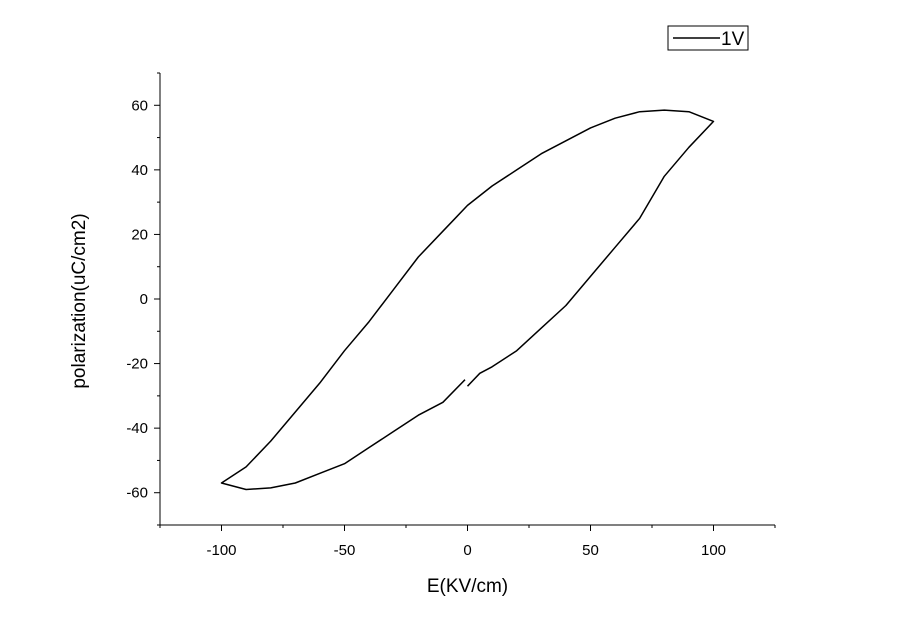 This screenshot has height=630, width=900. I want to click on x-tick-labels: -100 -50 0 50 100, so click(466, 550).